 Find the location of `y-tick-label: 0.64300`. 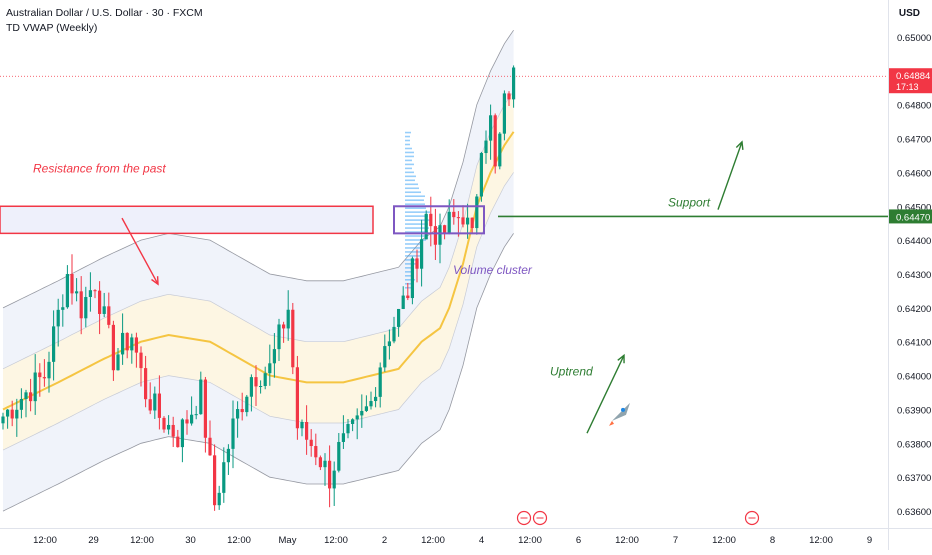

y-tick-label: 0.64300 is located at coordinates (914, 275).